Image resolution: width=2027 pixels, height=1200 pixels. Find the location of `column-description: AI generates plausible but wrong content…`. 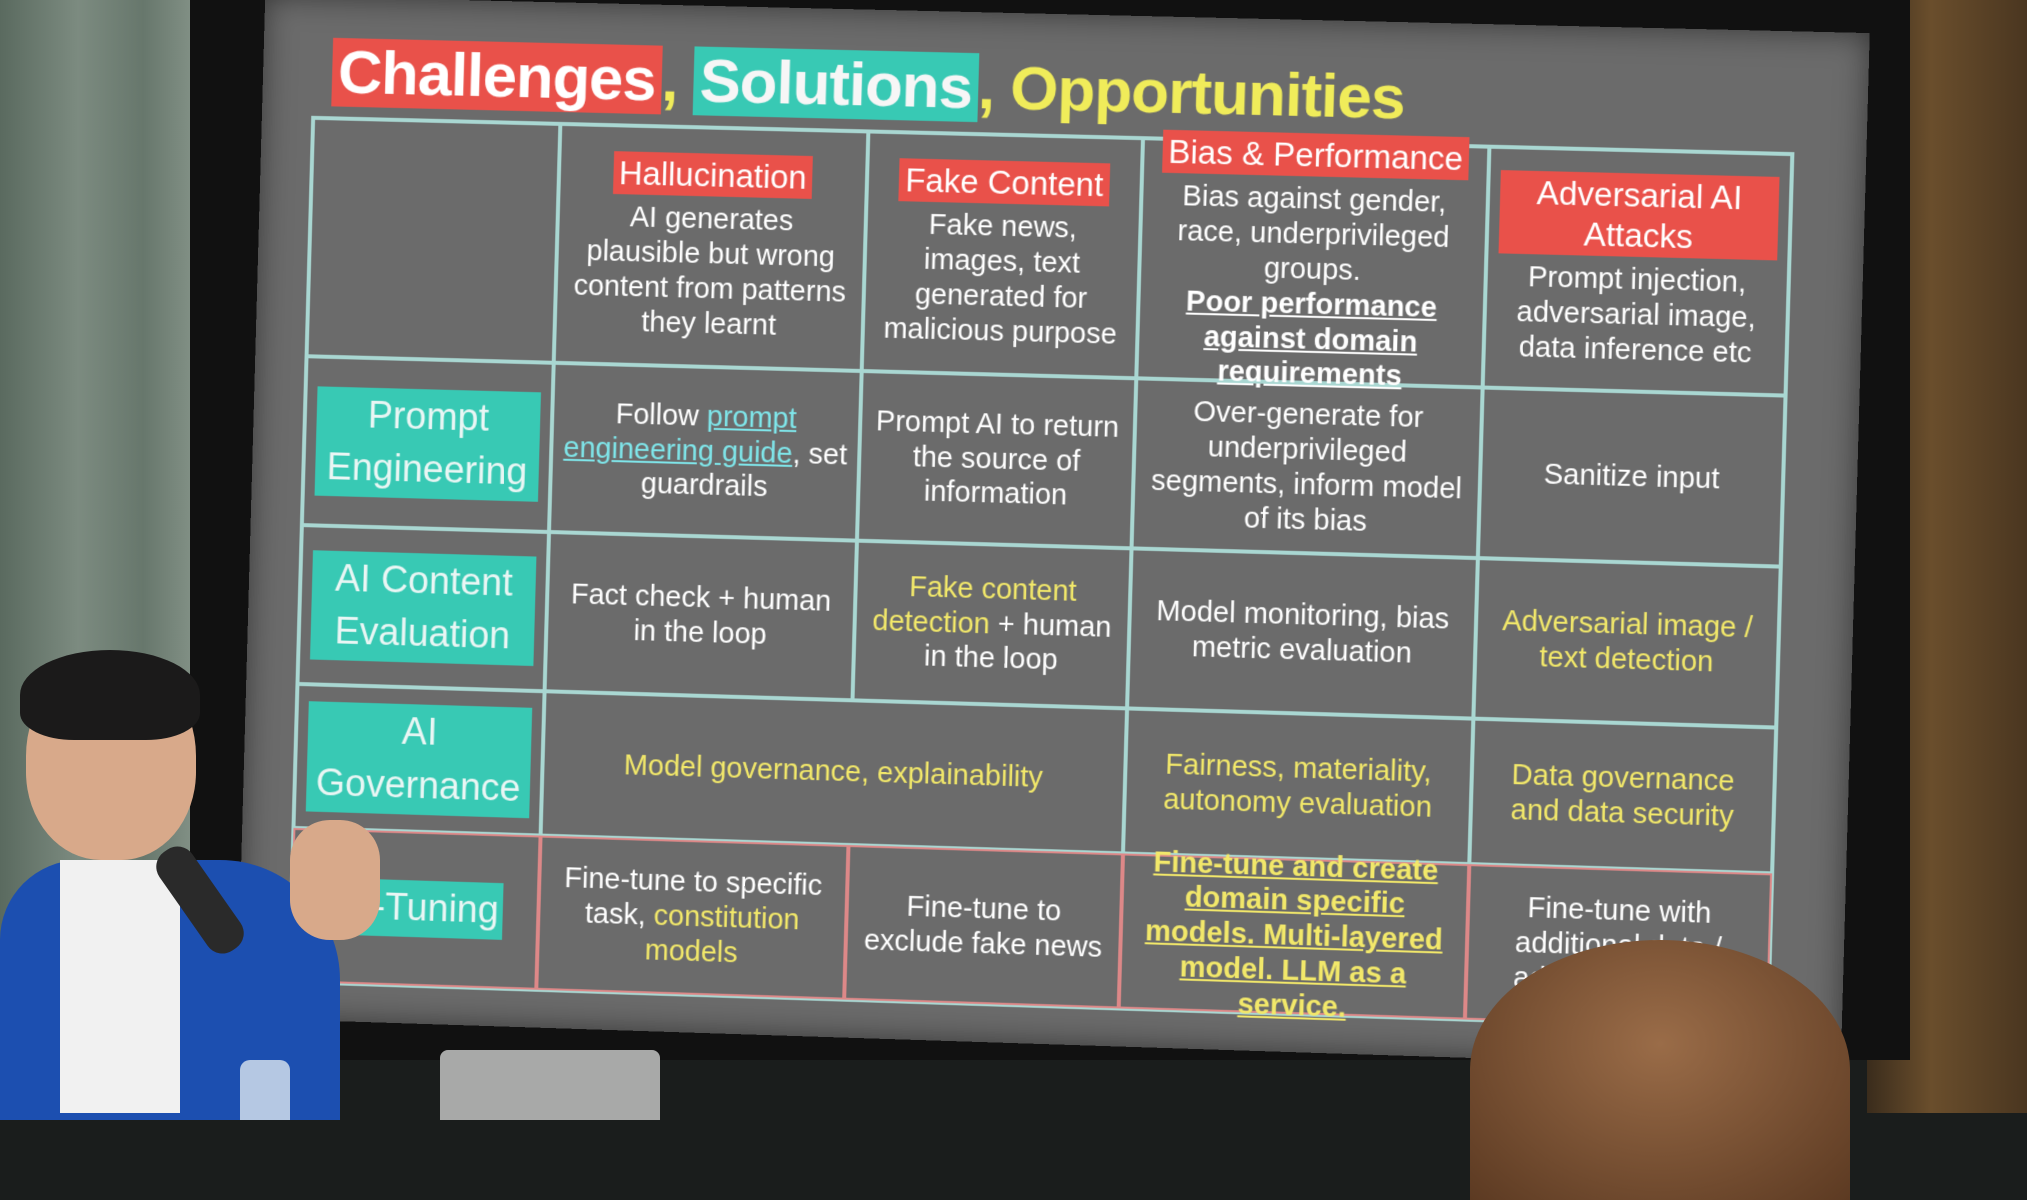

column-description: AI generates plausible but wrong content… is located at coordinates (710, 271).